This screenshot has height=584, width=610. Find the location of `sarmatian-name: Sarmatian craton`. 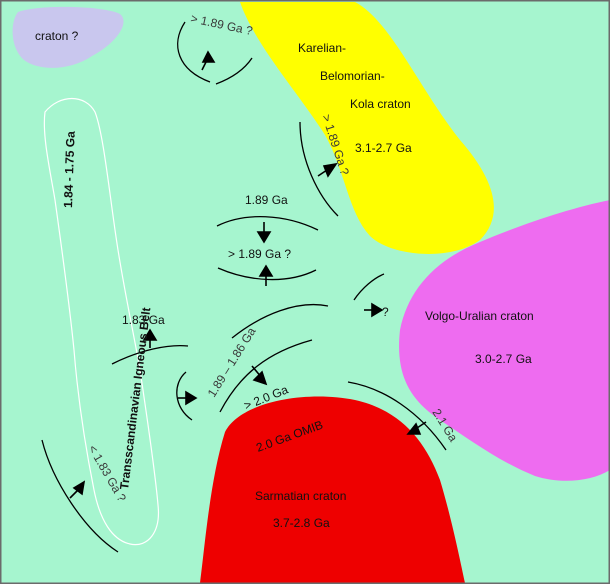

sarmatian-name: Sarmatian craton is located at coordinates (300, 496).